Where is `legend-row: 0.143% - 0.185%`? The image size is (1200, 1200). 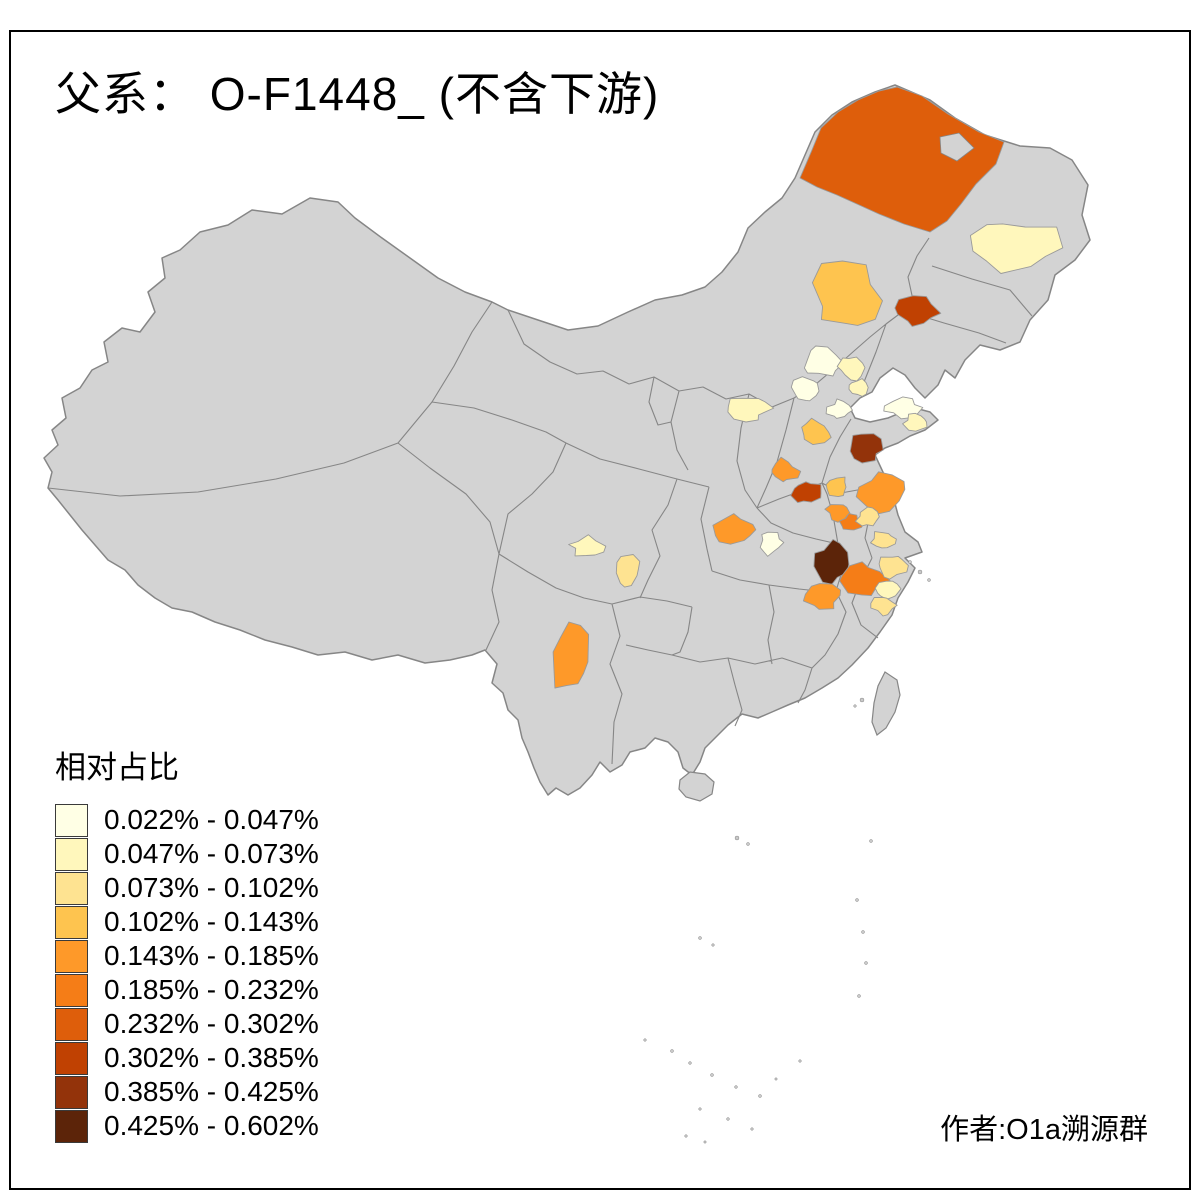
legend-row: 0.143% - 0.185% is located at coordinates (187, 956).